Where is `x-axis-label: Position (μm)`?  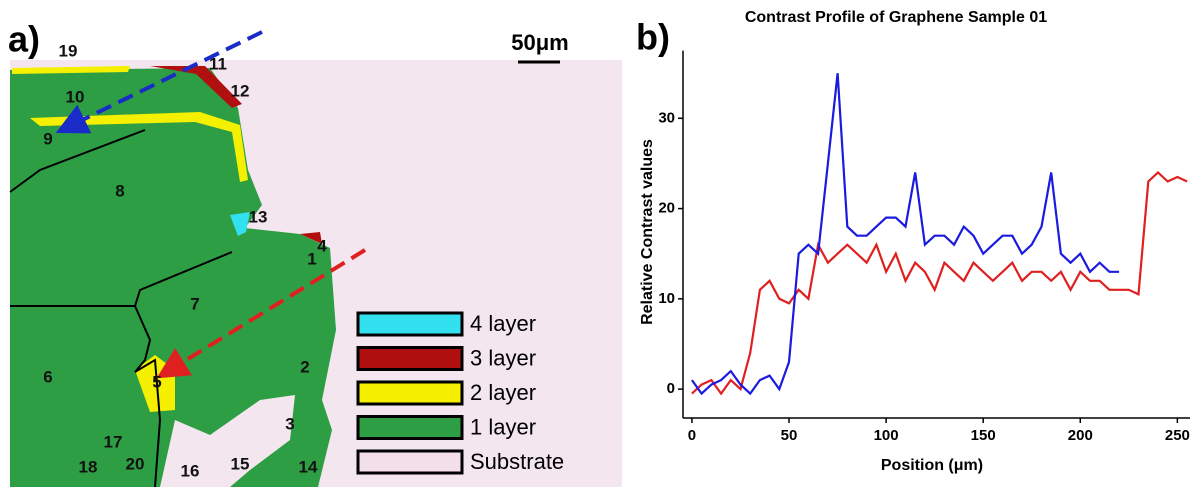 x-axis-label: Position (μm) is located at coordinates (932, 465).